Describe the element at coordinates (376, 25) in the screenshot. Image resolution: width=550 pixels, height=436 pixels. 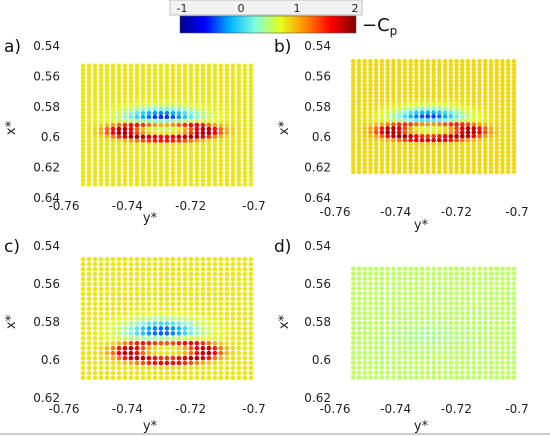
I see `colorbar-label-main: −C` at that location.